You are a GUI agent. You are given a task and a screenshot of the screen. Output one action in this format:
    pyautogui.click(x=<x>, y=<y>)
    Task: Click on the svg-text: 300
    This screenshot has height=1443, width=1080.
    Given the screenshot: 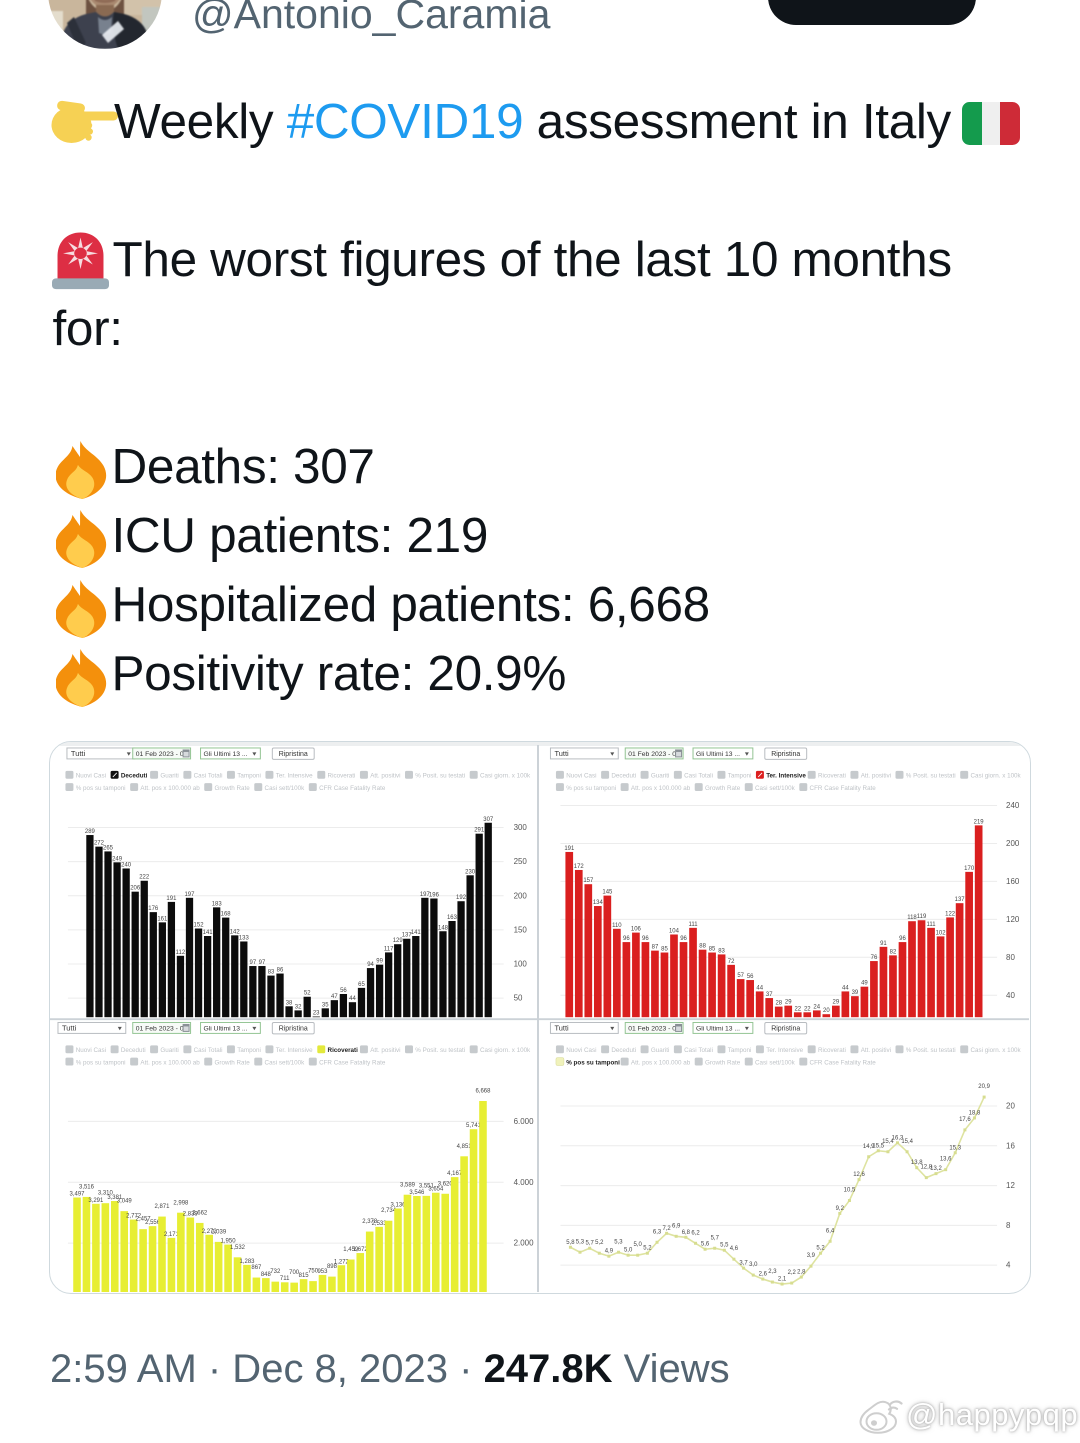 What is the action you would take?
    pyautogui.click(x=520, y=827)
    